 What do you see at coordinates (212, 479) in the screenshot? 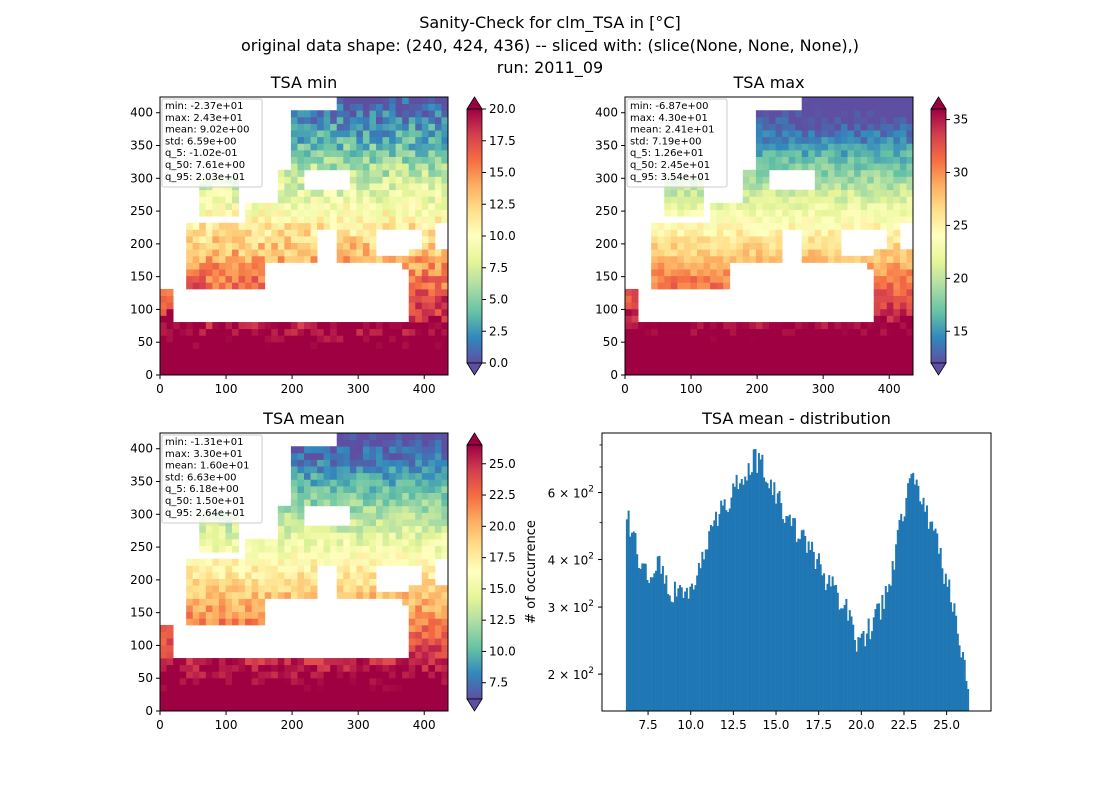
I see `stats-box-frame` at bounding box center [212, 479].